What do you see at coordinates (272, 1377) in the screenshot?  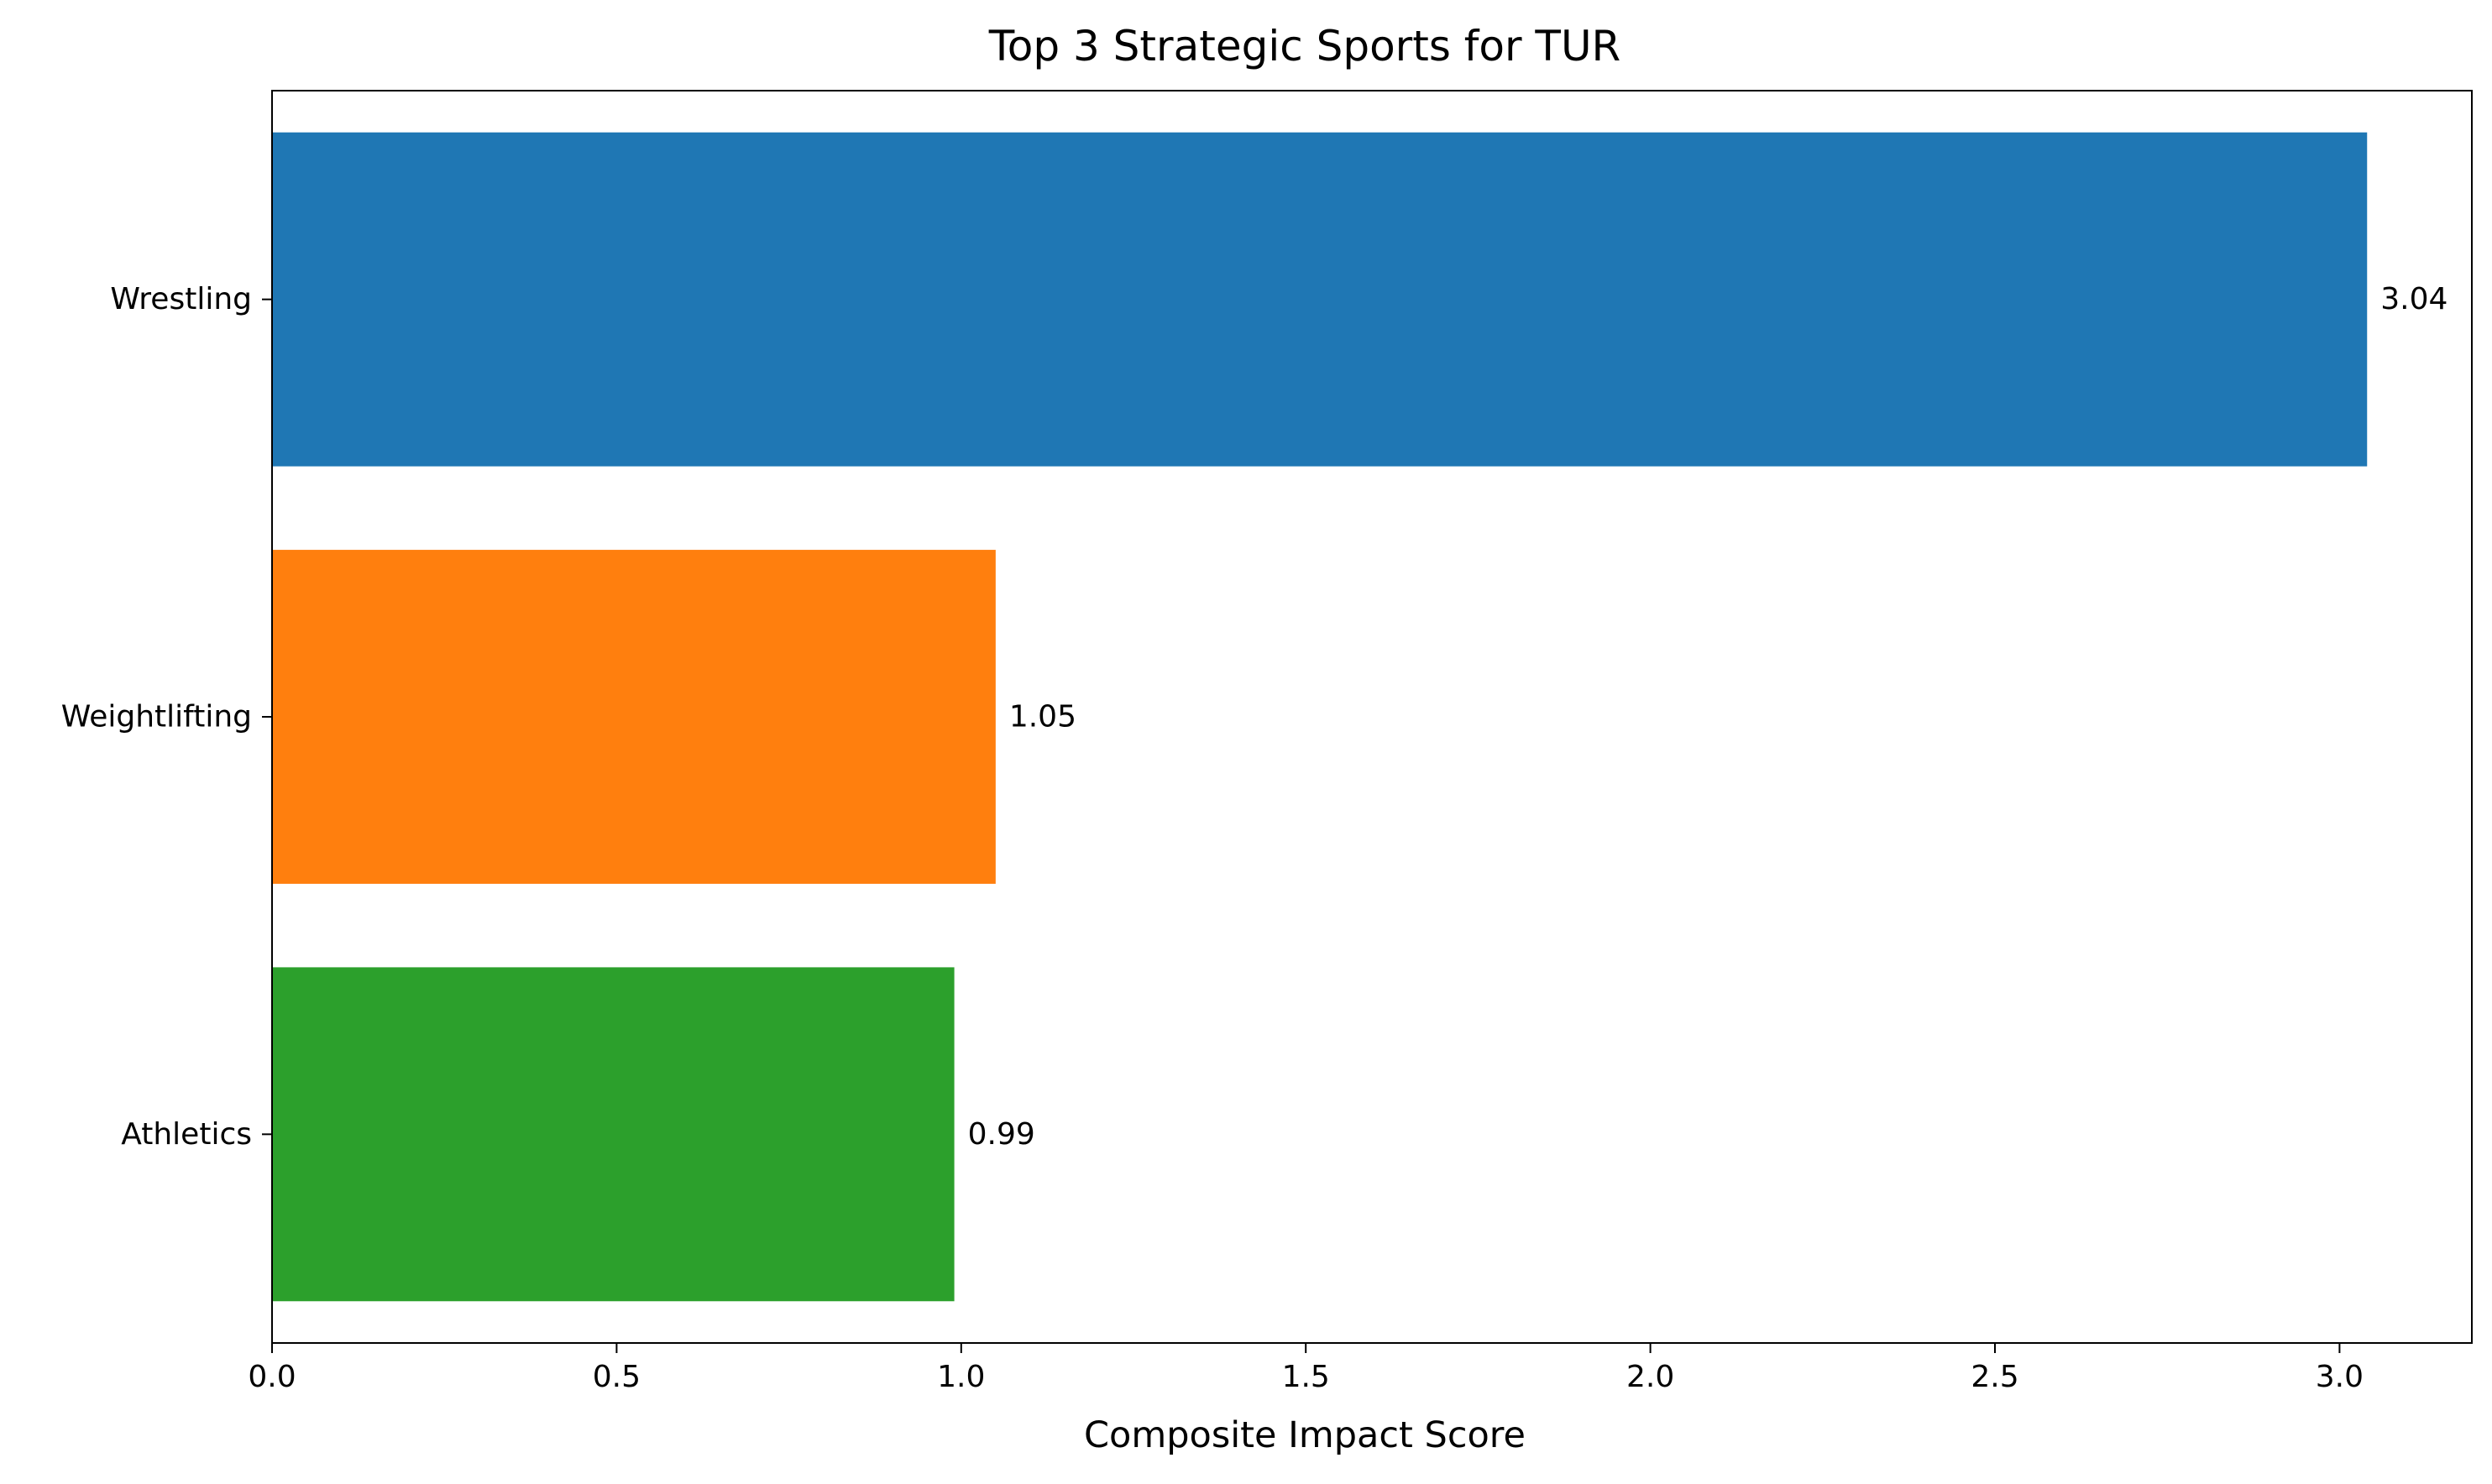 I see `x-tick-label-0-0: 0.0` at bounding box center [272, 1377].